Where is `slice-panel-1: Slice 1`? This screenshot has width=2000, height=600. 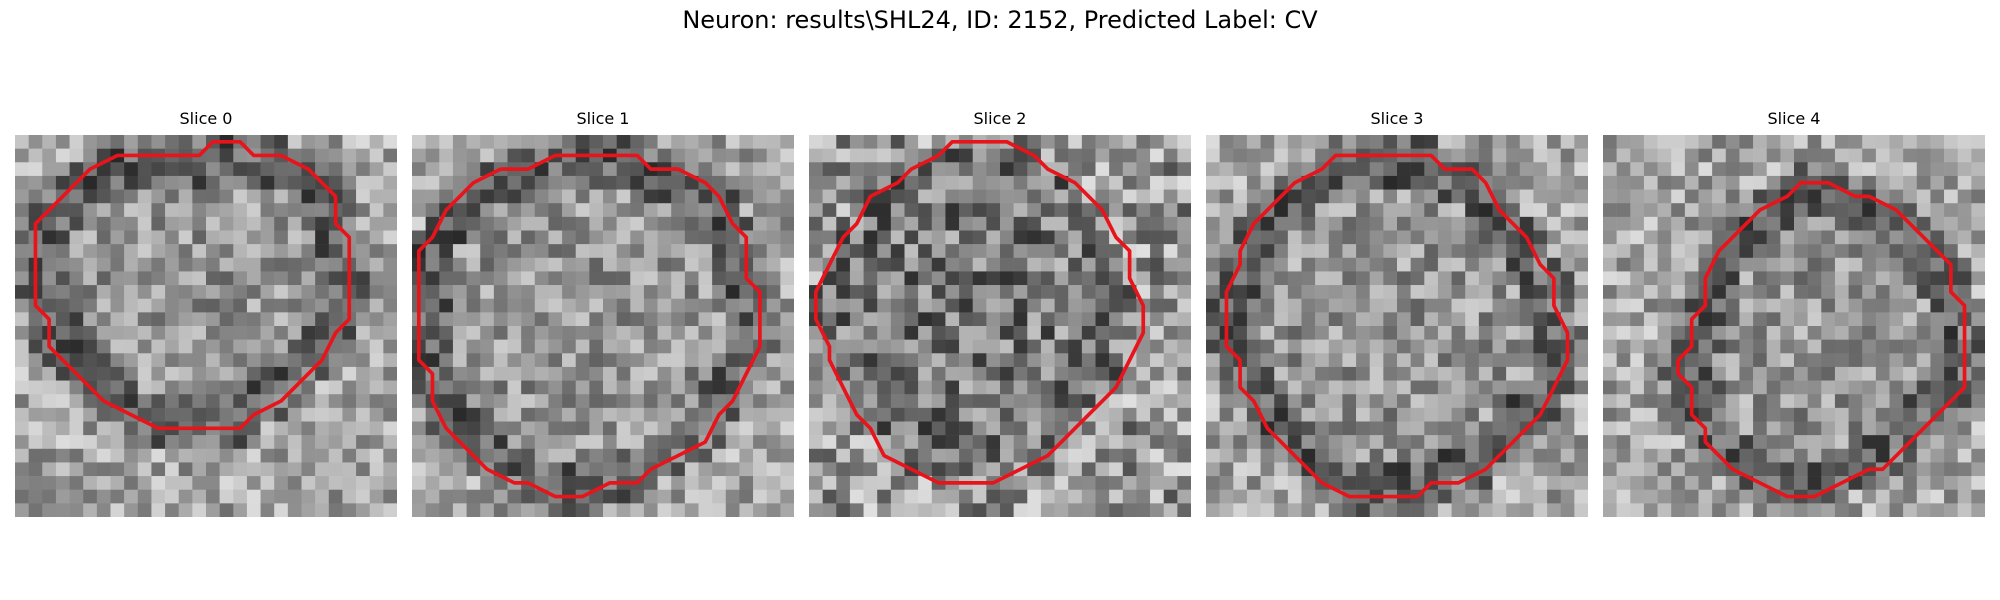
slice-panel-1: Slice 1 is located at coordinates (603, 312).